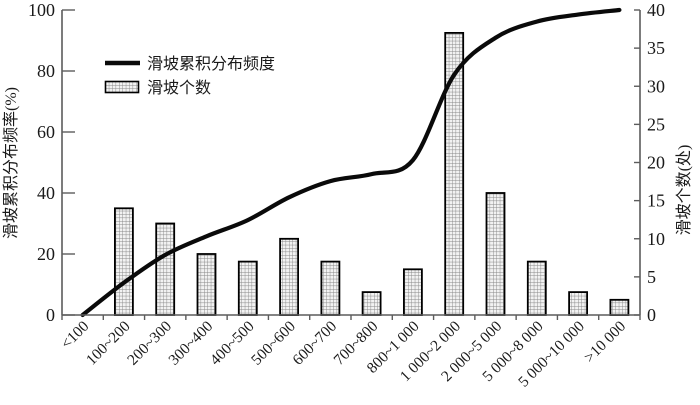 The height and width of the screenshot is (405, 700). Describe the element at coordinates (314, 343) in the screenshot. I see `x-category-label: 600~700` at that location.